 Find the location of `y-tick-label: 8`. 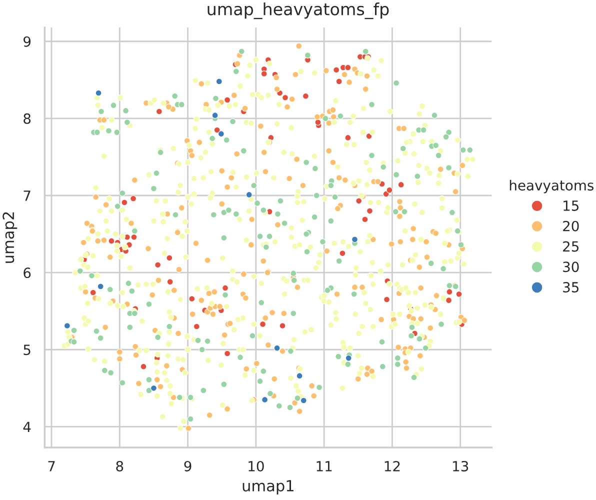

y-tick-label: 8 is located at coordinates (27, 118).